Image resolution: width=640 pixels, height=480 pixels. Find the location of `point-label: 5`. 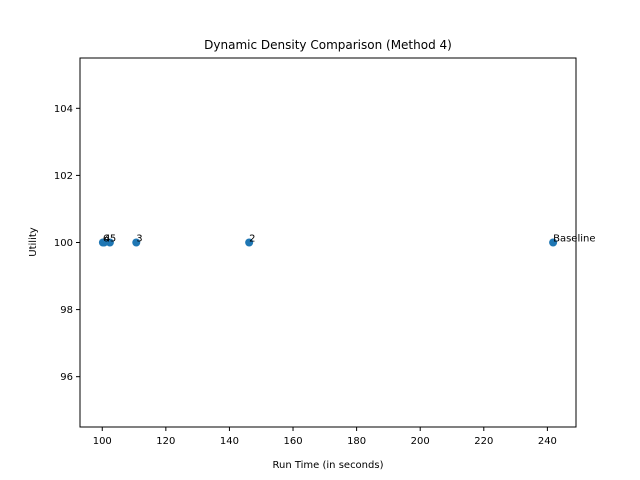

point-label: 5 is located at coordinates (113, 239).